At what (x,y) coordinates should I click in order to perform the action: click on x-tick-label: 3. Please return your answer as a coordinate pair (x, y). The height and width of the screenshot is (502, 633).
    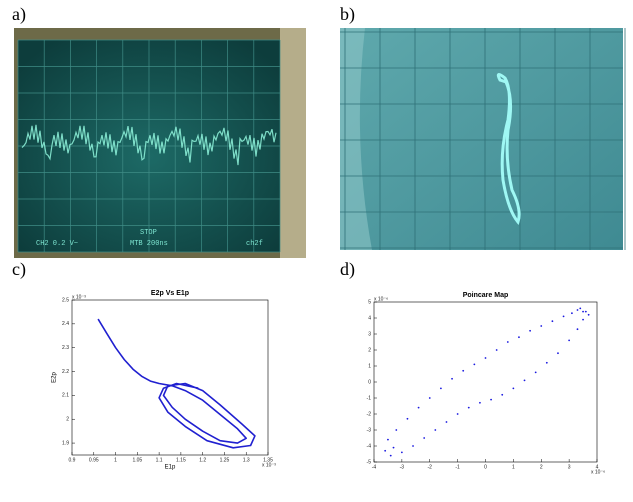
    Looking at the image, I should click on (569, 467).